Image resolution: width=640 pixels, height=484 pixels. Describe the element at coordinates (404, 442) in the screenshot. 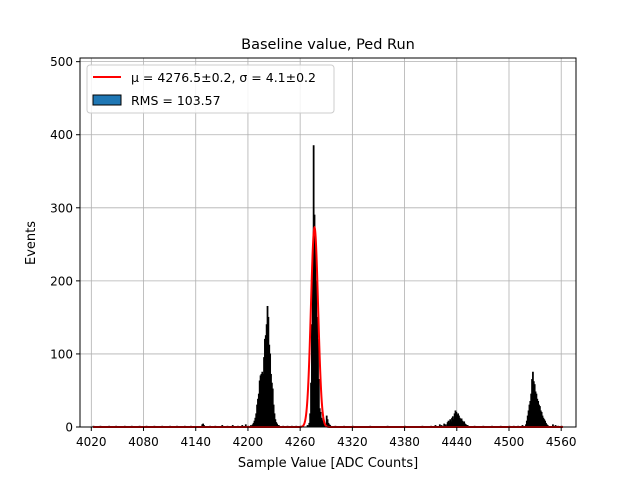

I see `x-tick-label: 4380` at that location.